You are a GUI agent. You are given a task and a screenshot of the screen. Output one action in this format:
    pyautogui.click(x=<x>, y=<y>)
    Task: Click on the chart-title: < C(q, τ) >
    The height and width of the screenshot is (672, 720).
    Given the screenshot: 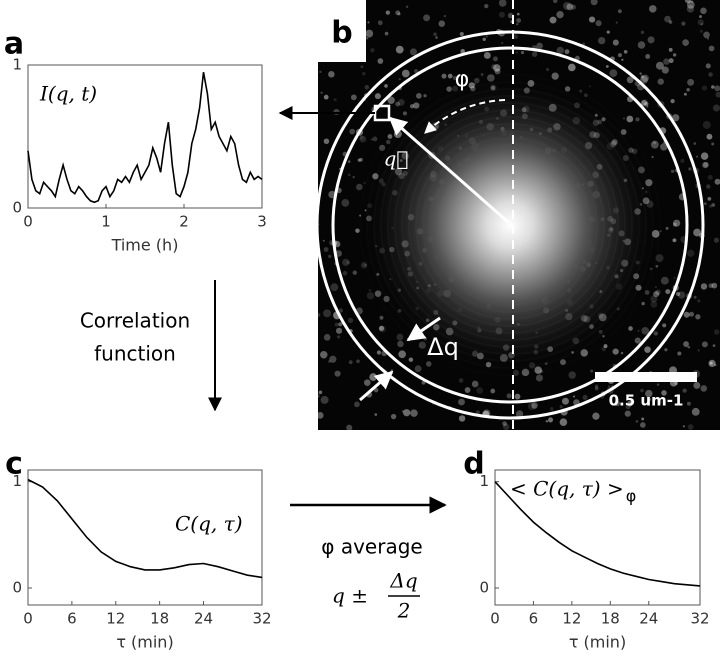 What is the action you would take?
    pyautogui.click(x=567, y=489)
    